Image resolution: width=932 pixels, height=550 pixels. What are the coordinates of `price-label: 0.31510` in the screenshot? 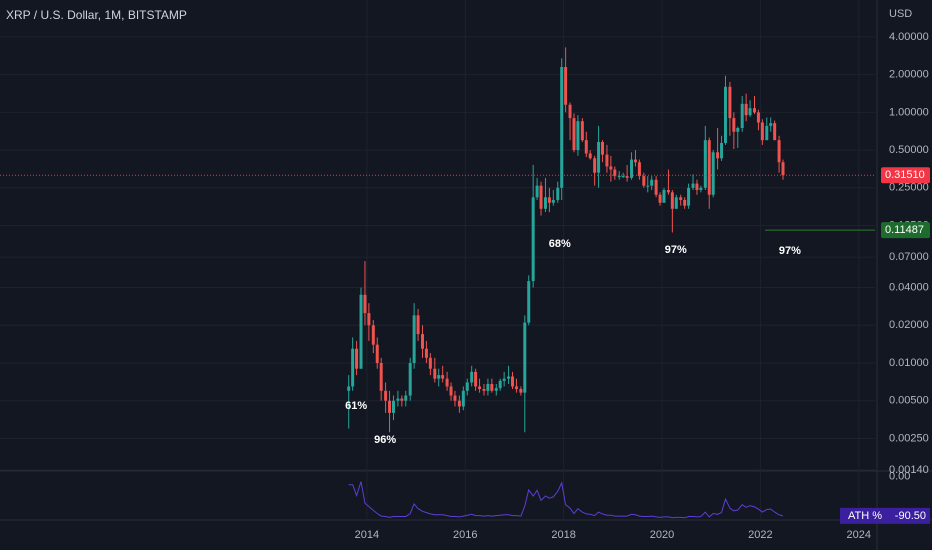 It's located at (905, 175).